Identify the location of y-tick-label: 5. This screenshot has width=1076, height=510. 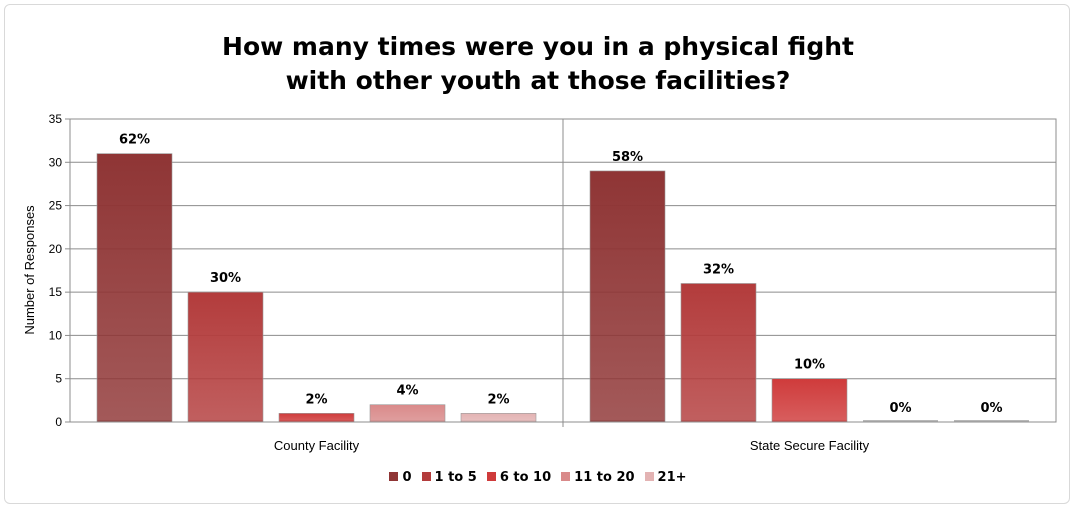
(58, 379).